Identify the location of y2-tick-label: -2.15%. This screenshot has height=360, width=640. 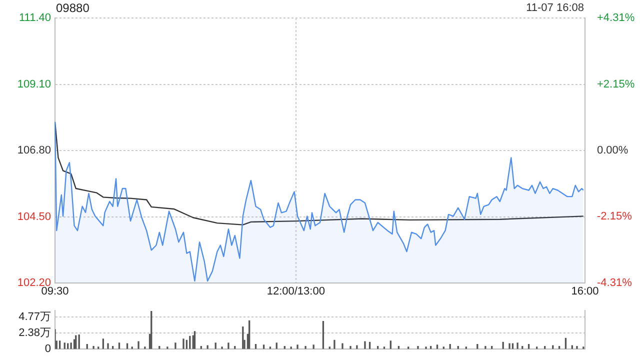
(614, 216).